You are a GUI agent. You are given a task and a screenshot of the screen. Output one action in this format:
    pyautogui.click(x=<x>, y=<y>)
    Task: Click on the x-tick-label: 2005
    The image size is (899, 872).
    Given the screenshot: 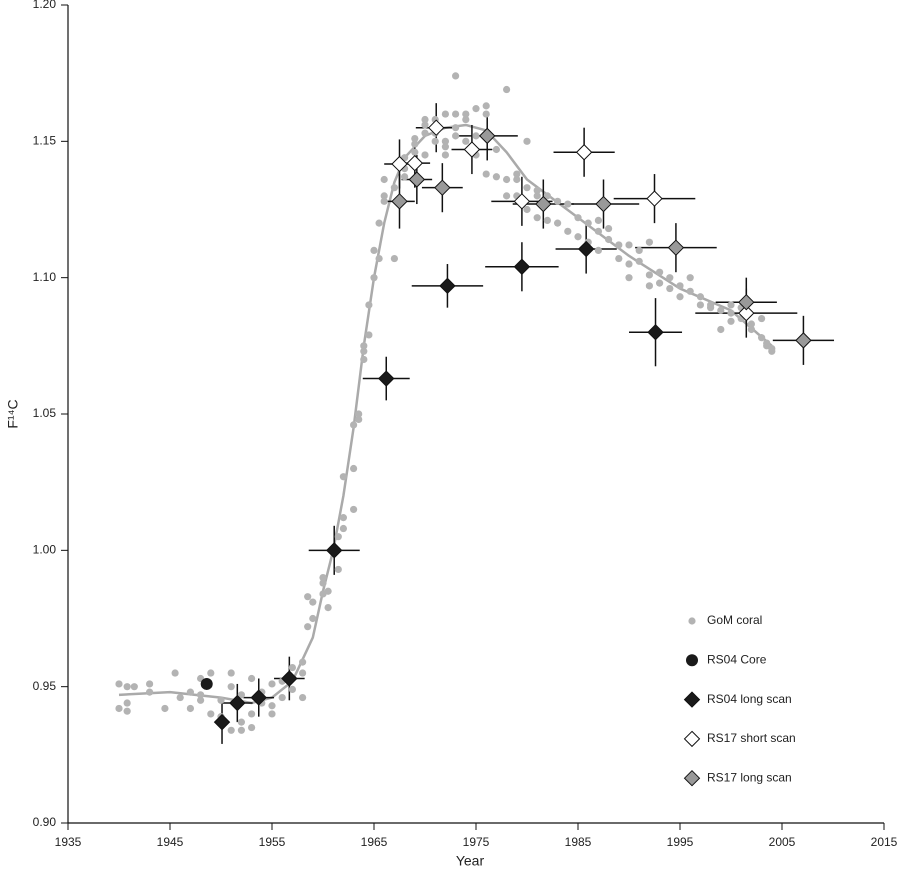 What is the action you would take?
    pyautogui.click(x=782, y=842)
    